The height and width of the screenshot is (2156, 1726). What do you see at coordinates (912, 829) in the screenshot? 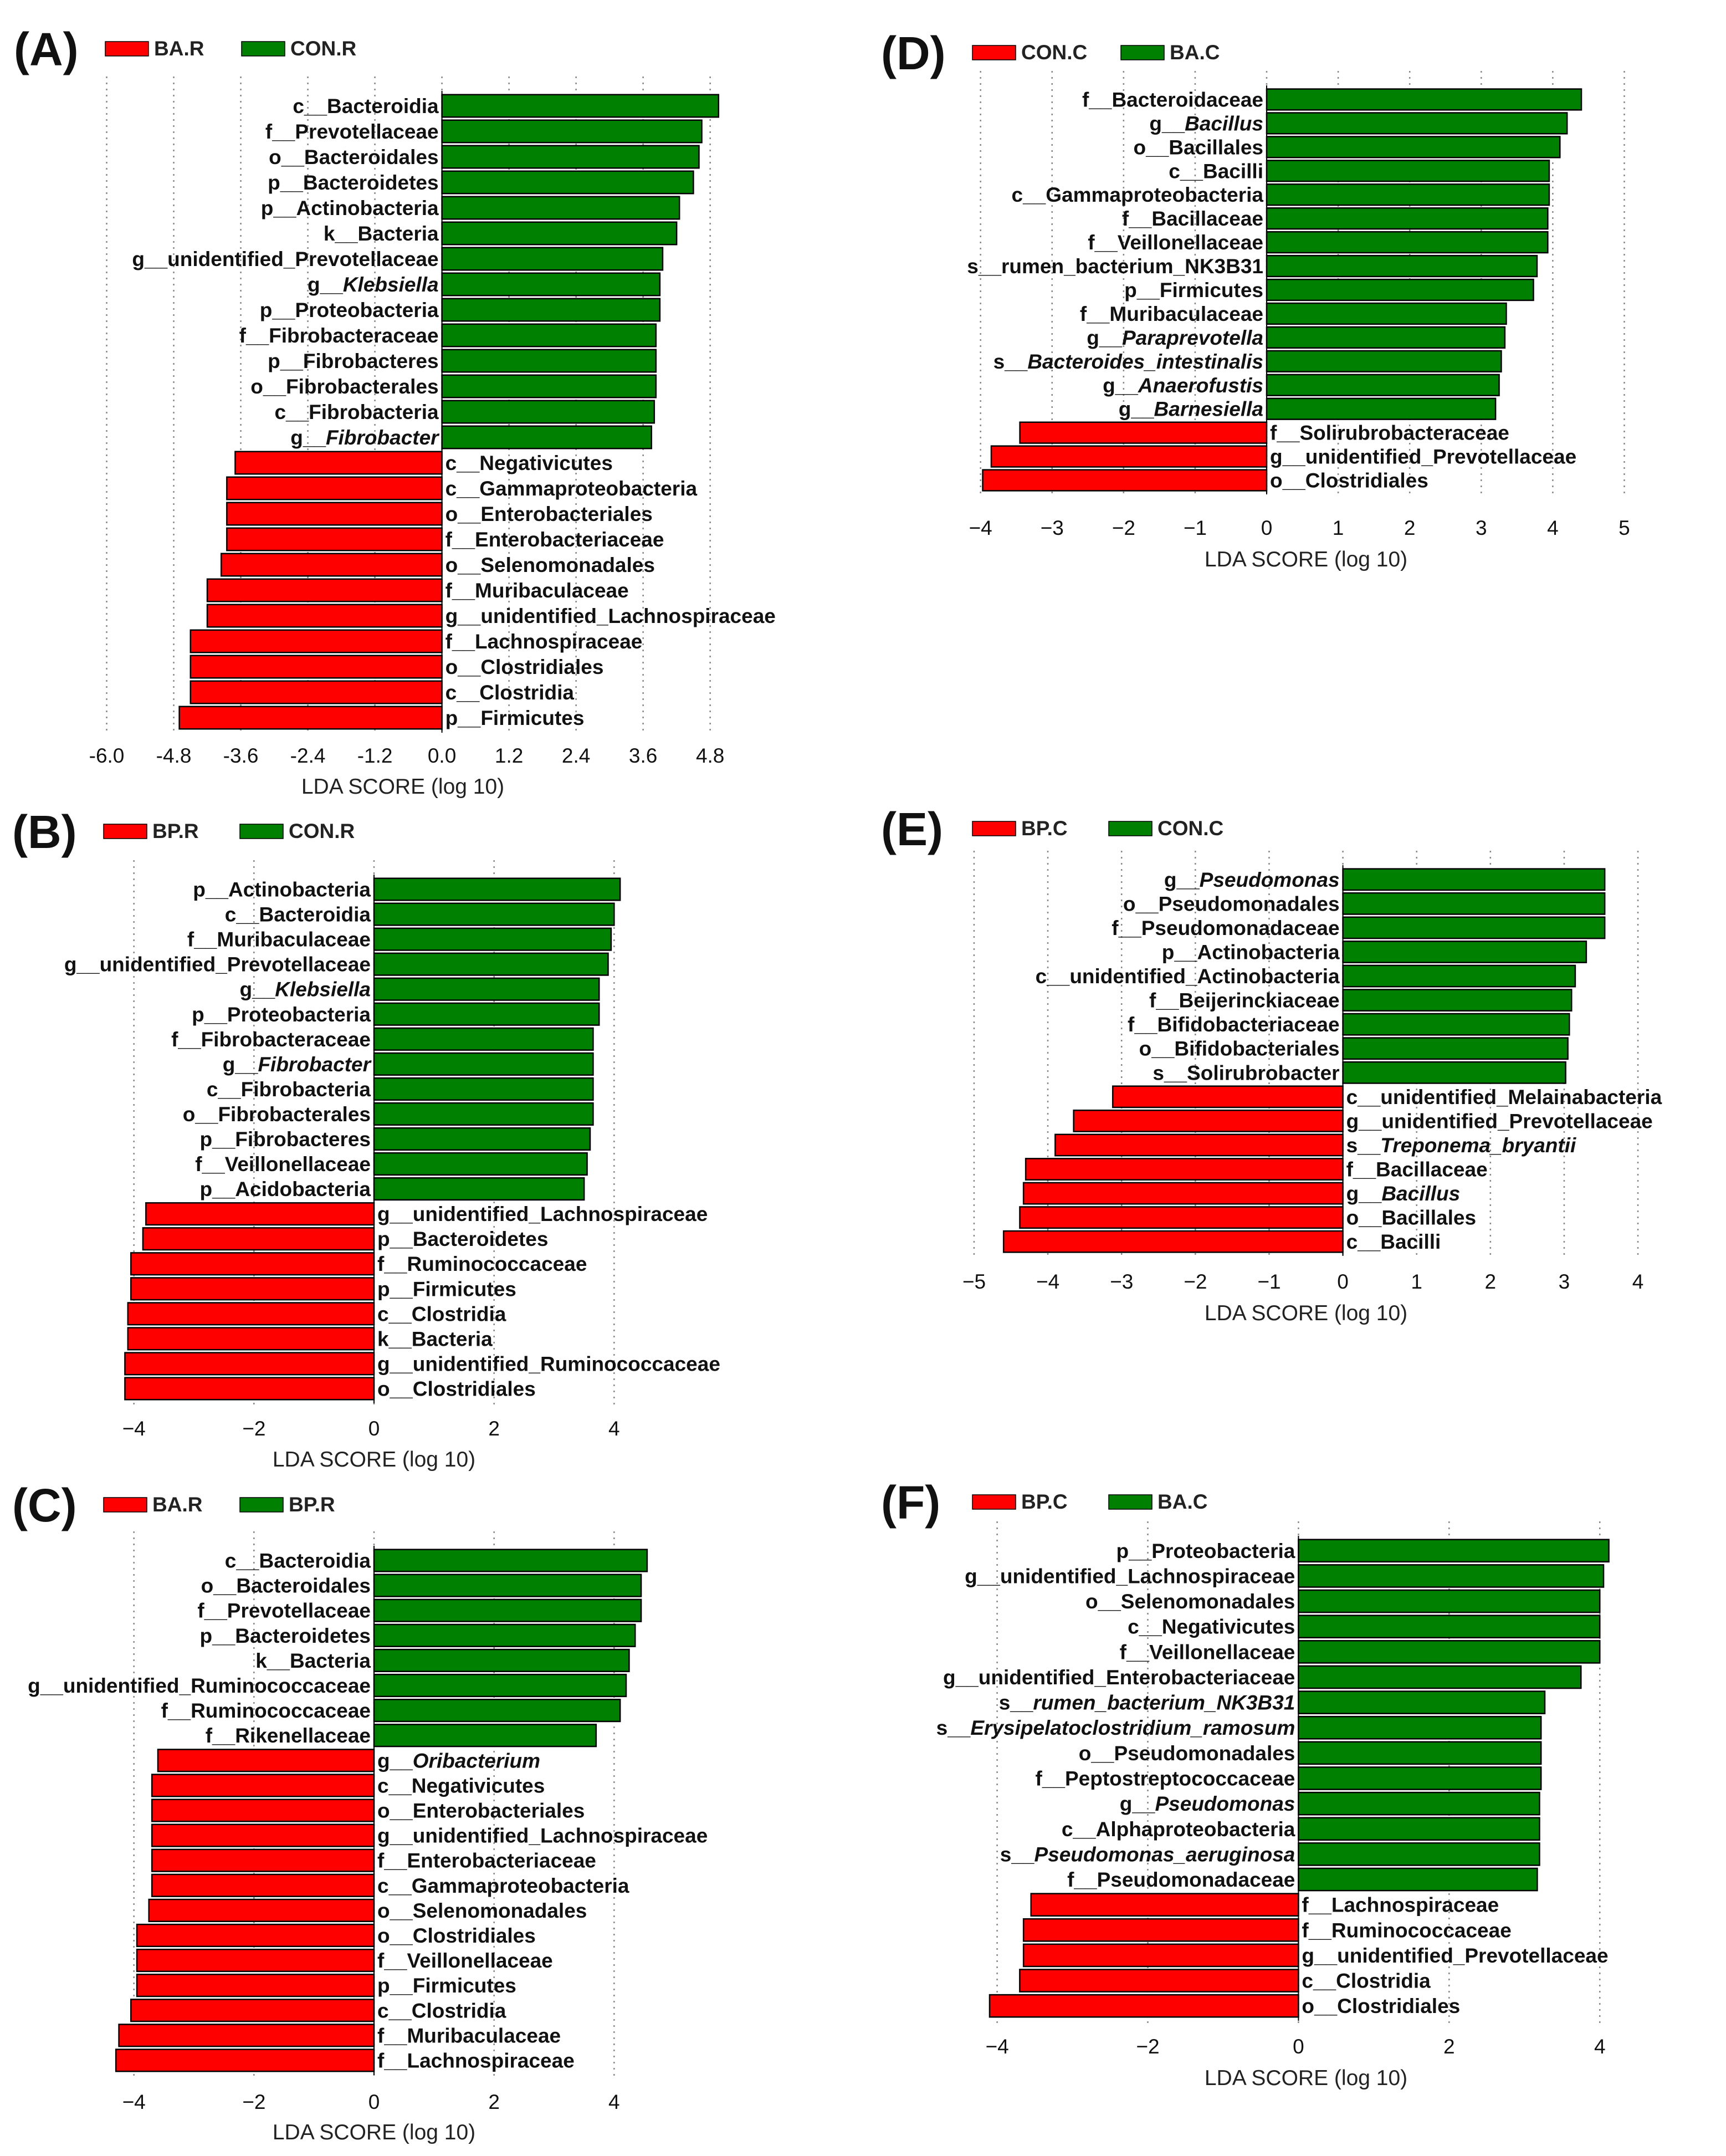
I see `panel-label: (E)` at bounding box center [912, 829].